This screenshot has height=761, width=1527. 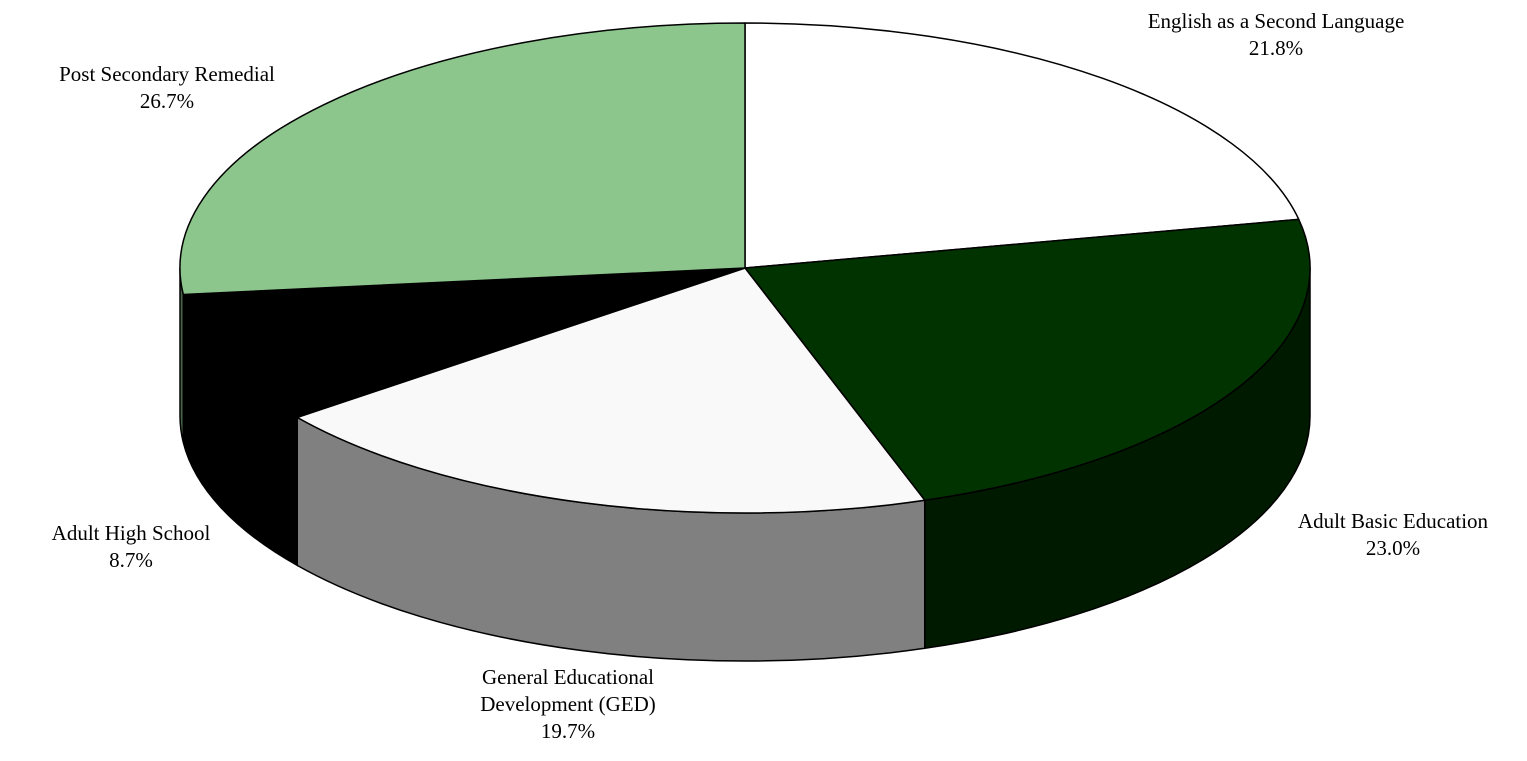 I want to click on pie-slice-general-educational-development-ged, so click(x=611, y=390).